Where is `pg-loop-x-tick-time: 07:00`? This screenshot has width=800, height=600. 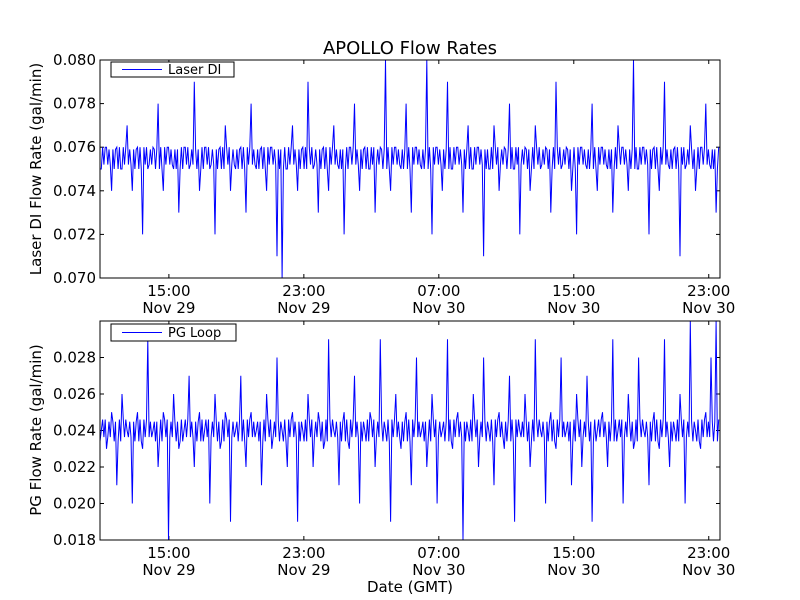
pg-loop-x-tick-time: 07:00 is located at coordinates (438, 553).